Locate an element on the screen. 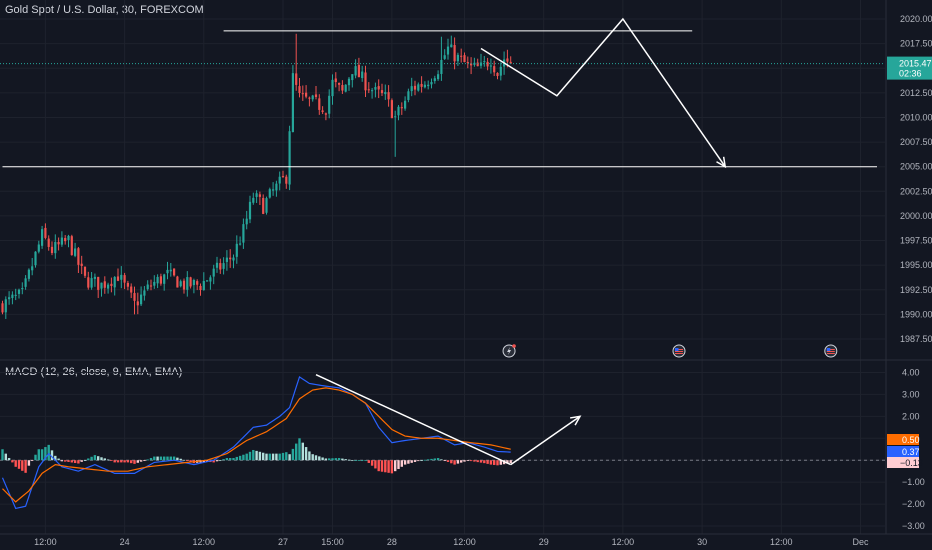  price-tick-label: 2007.50 is located at coordinates (916, 142).